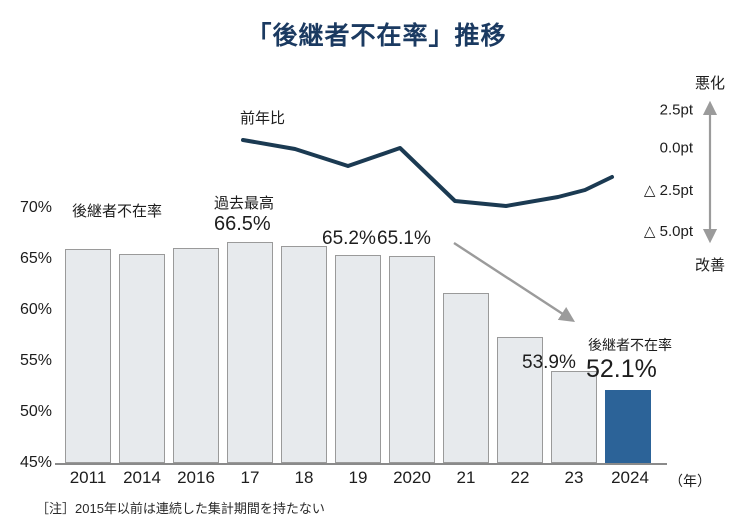 The image size is (753, 530). Describe the element at coordinates (412, 477) in the screenshot. I see `x-label-2020: 2020` at that location.